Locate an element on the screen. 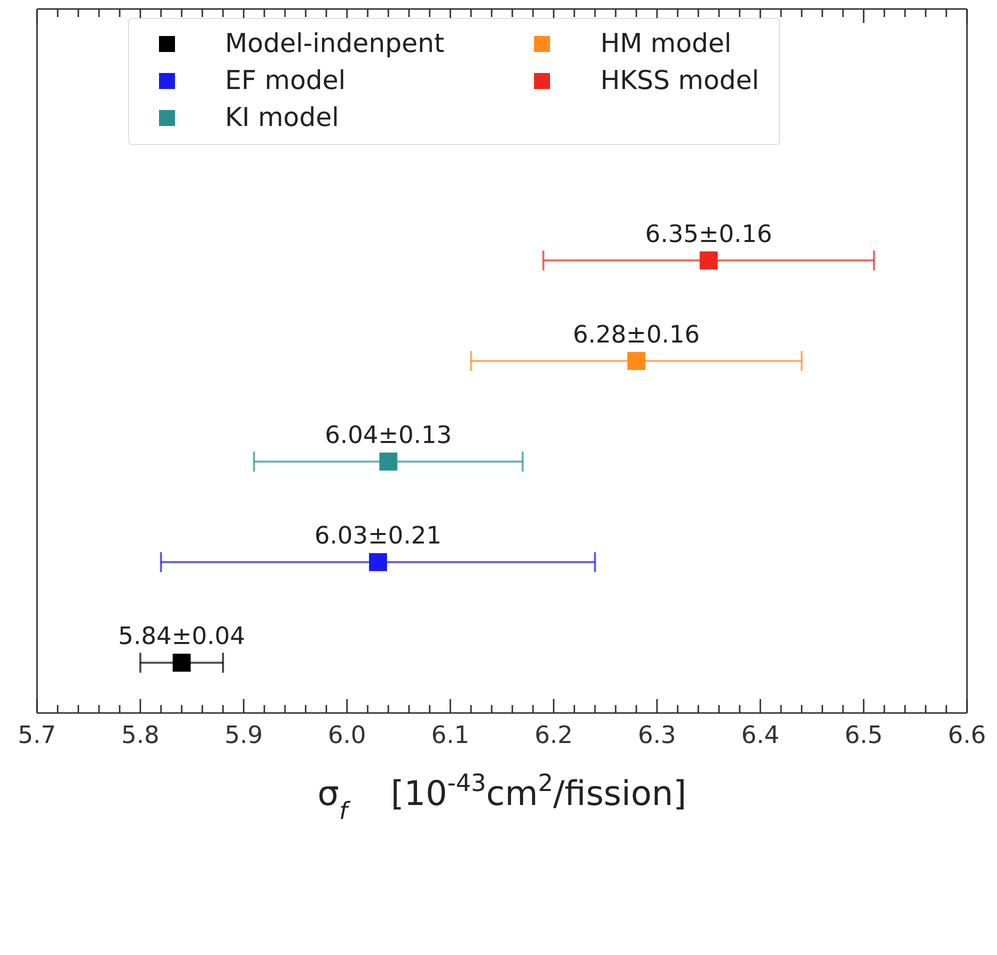 This screenshot has width=997, height=955. text: σ$_{f}$ [10$^{-43}$cm$^{2}$/fission] is located at coordinates (502, 797).